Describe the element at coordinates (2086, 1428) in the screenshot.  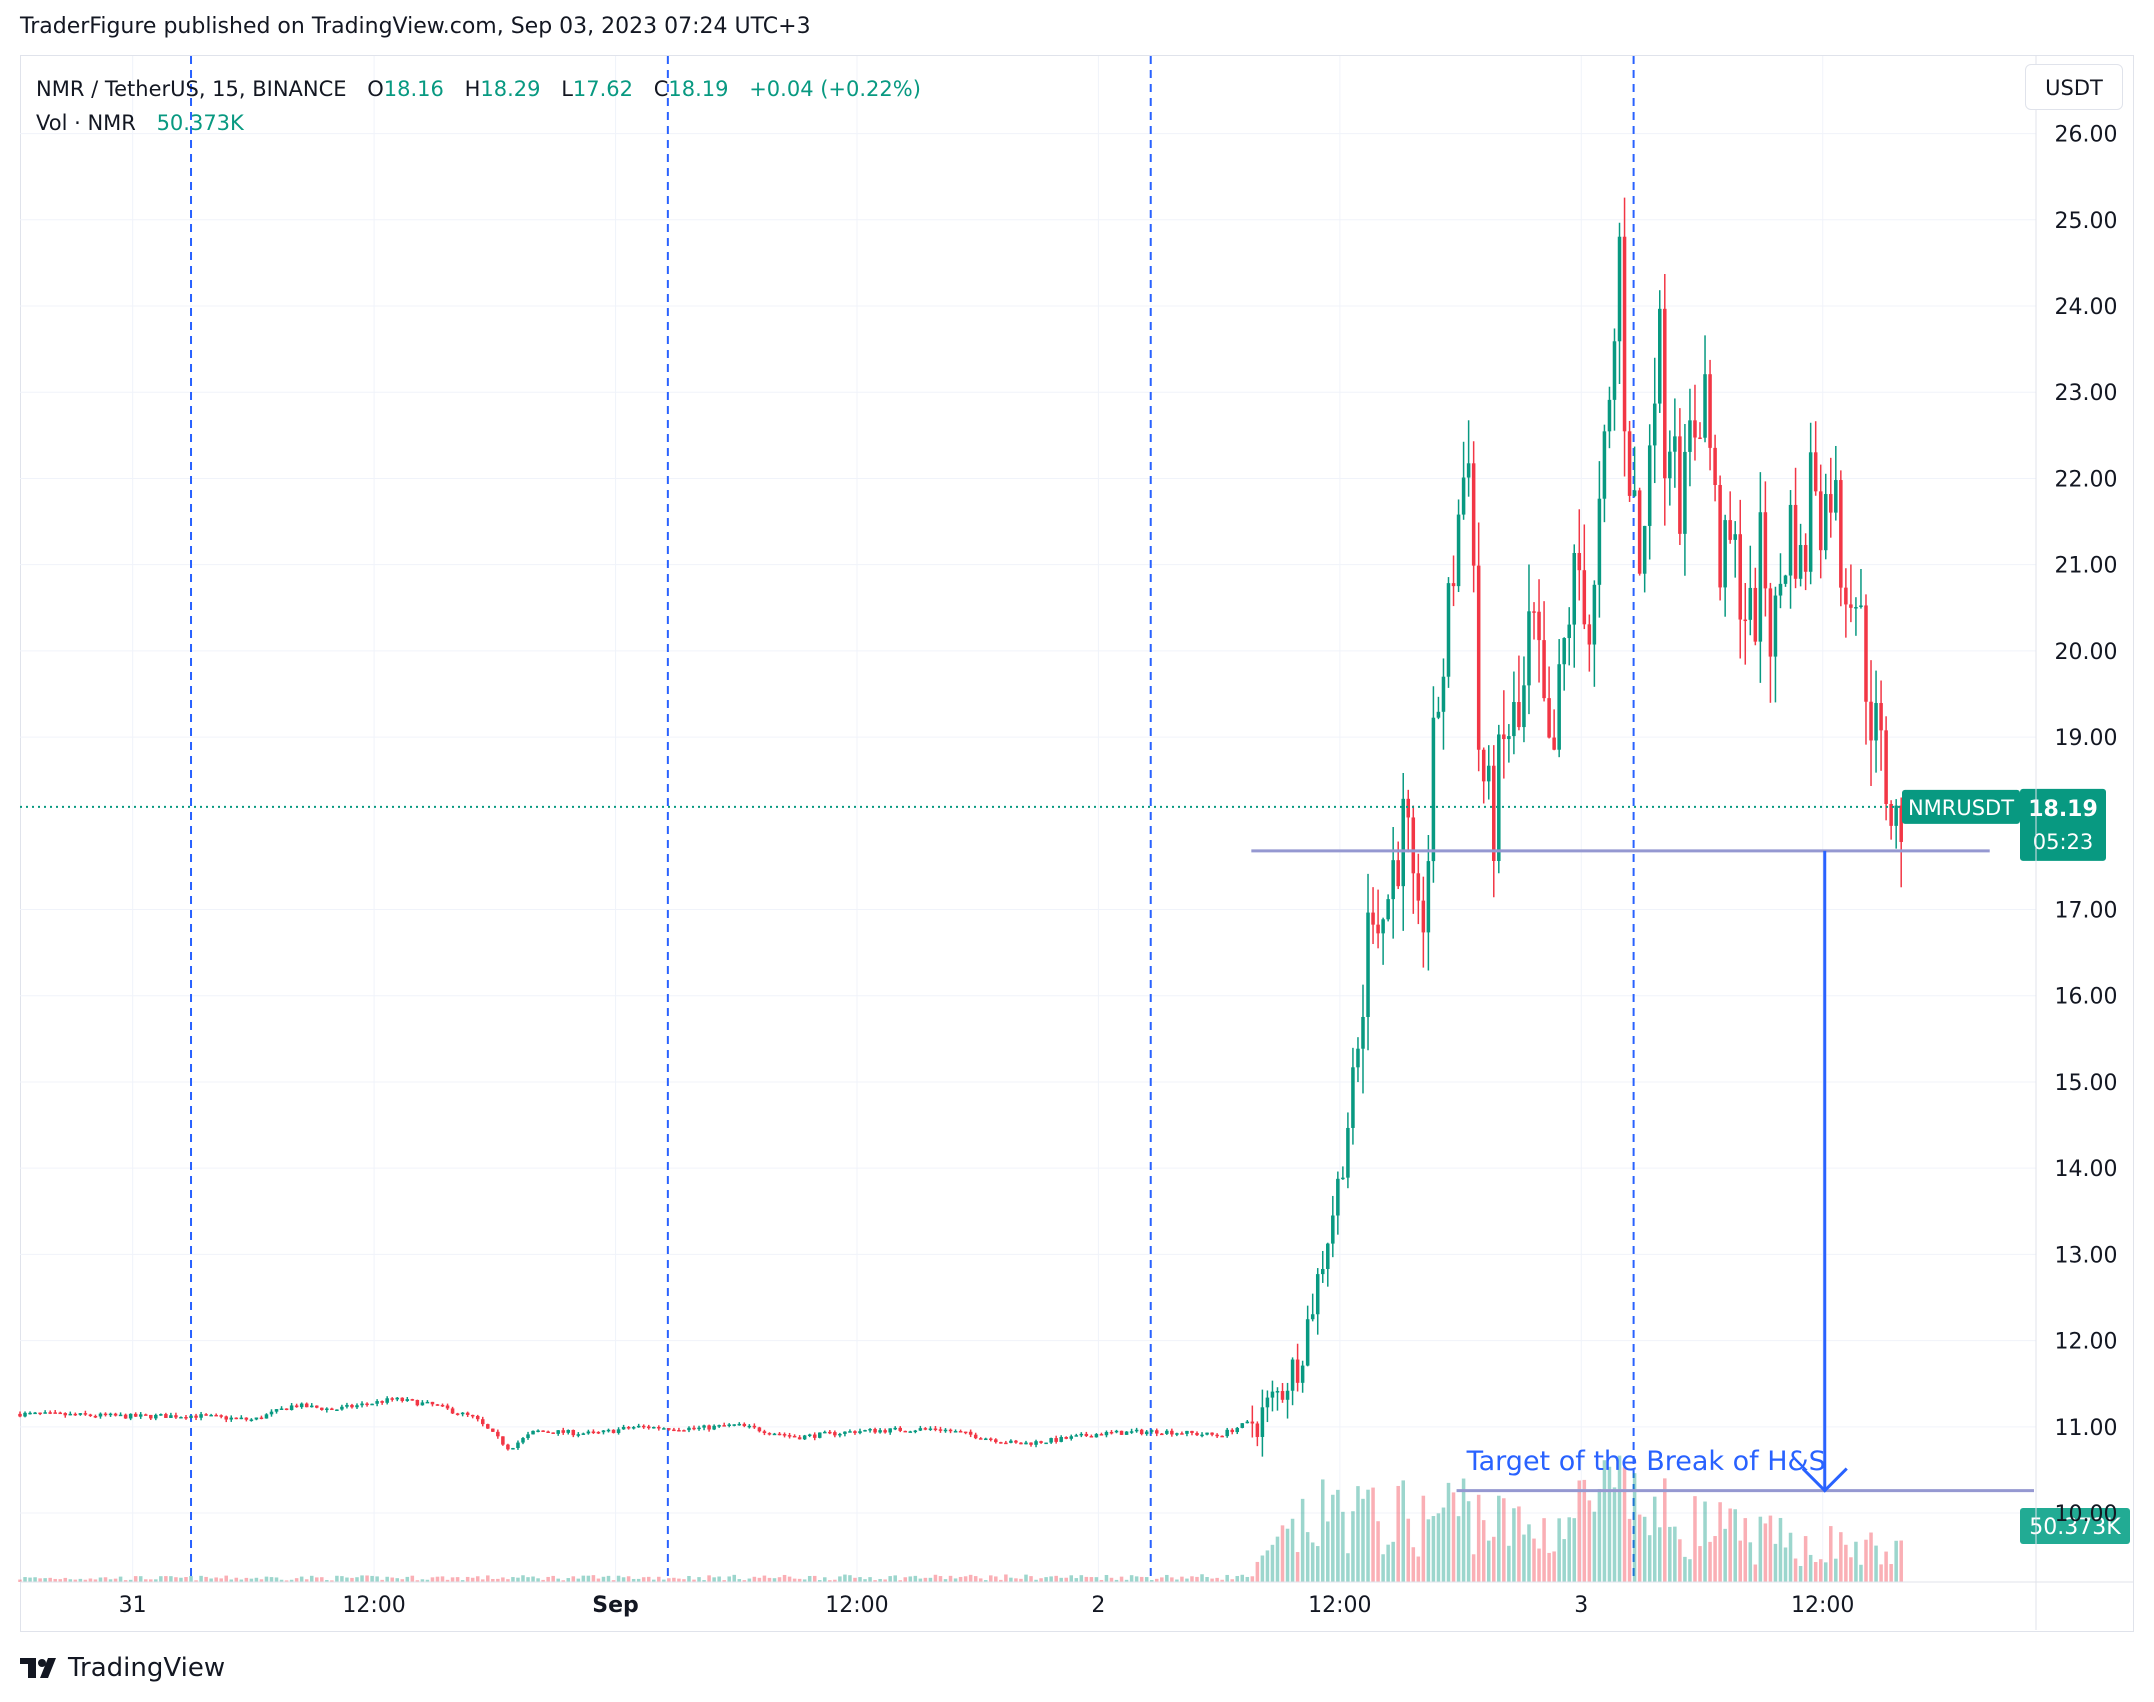
I see `y-tick-label: 11.00` at that location.